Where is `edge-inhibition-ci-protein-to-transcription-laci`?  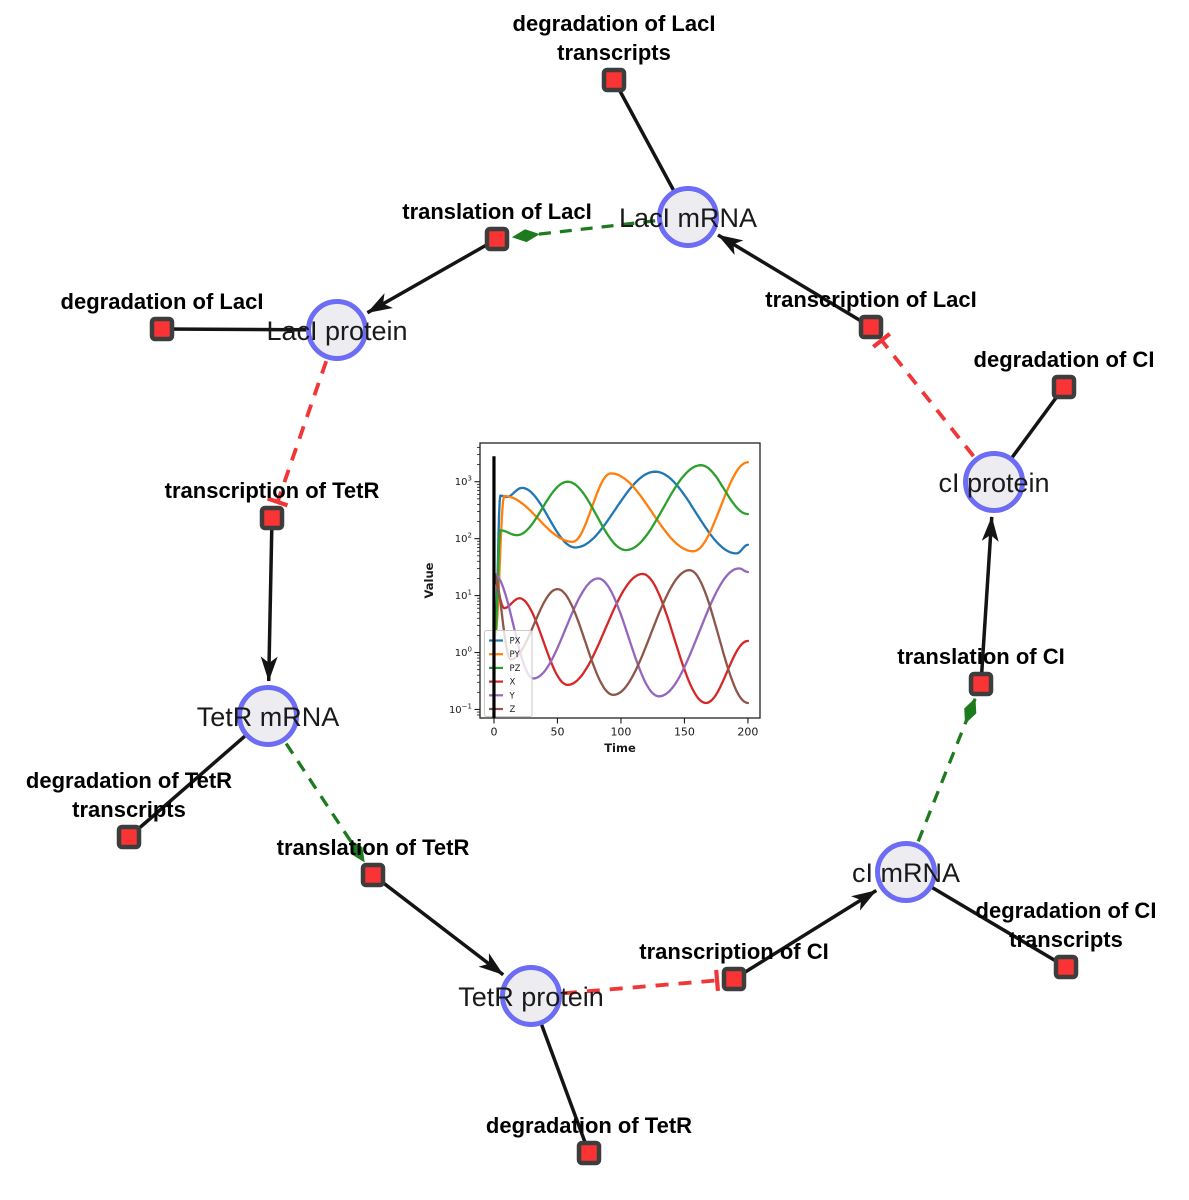
edge-inhibition-ci-protein-to-transcription-laci is located at coordinates (923, 395).